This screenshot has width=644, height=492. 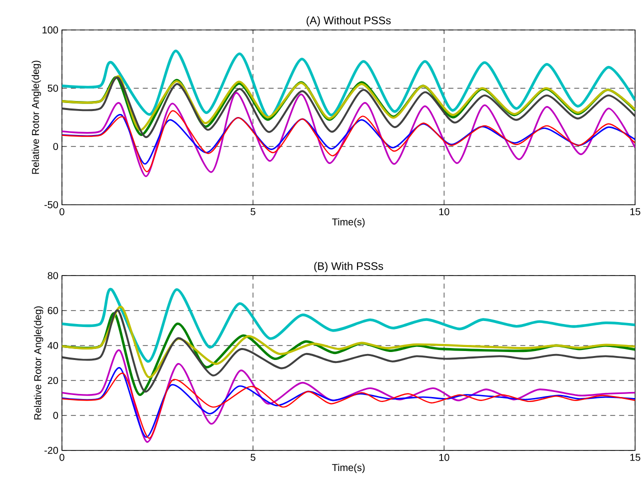 I want to click on y-tick-label: 100, so click(x=50, y=30).